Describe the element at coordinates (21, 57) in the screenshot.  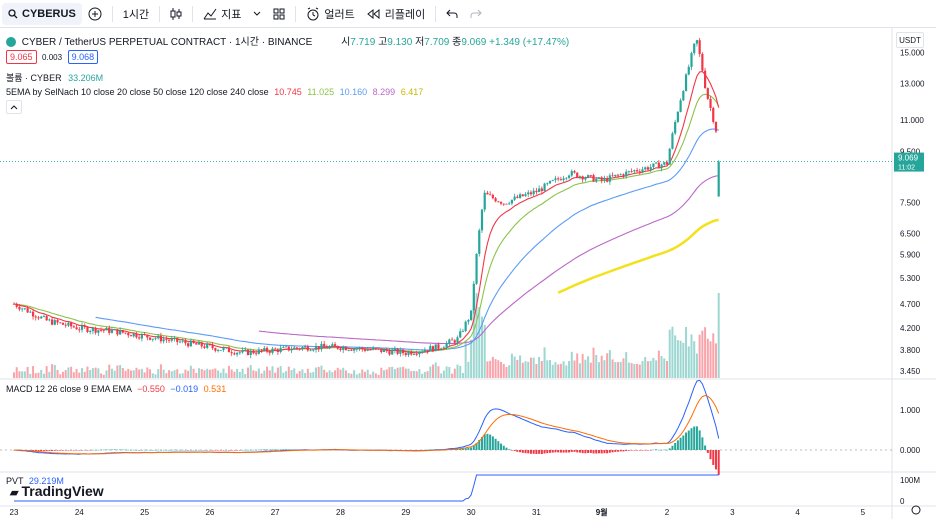
I see `sell-button: 9.065` at that location.